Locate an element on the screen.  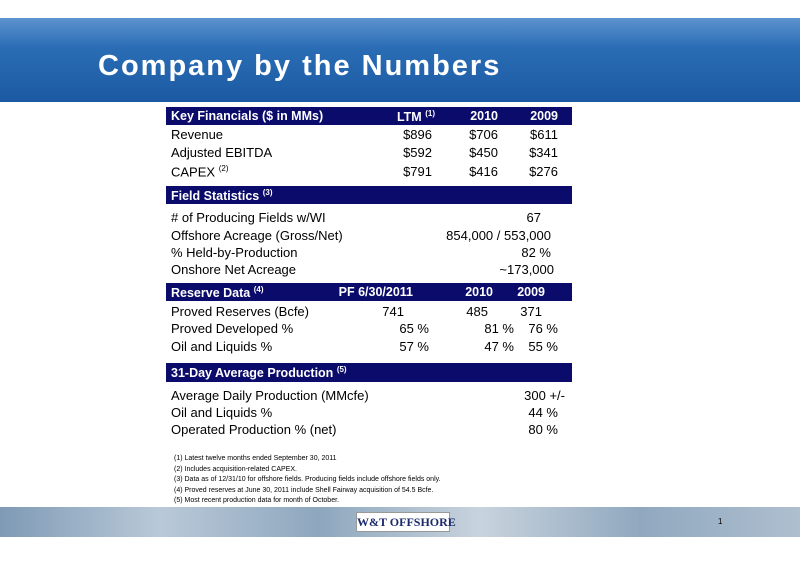
cell-value: 81 % is located at coordinates (499, 328).